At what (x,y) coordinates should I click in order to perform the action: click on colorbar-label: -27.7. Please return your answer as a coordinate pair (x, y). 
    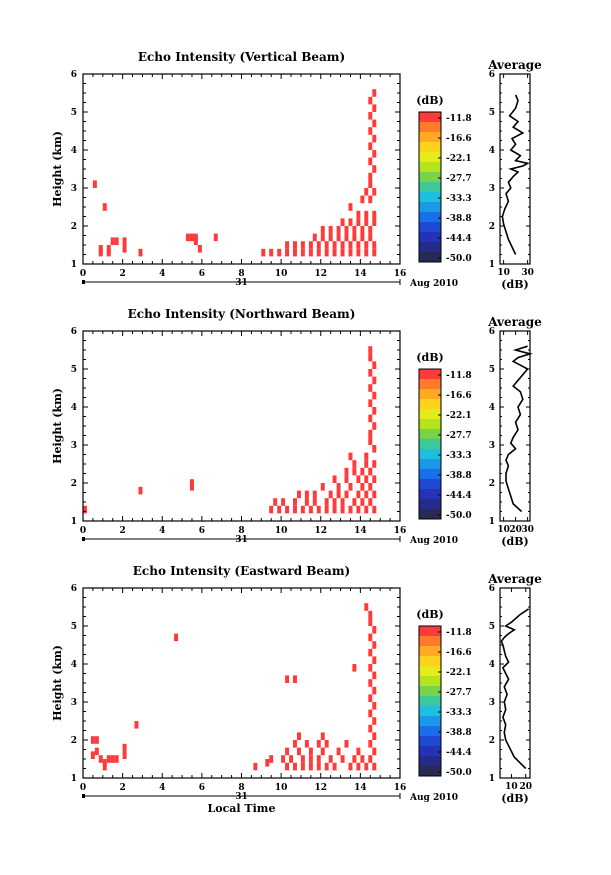
    Looking at the image, I should click on (459, 693).